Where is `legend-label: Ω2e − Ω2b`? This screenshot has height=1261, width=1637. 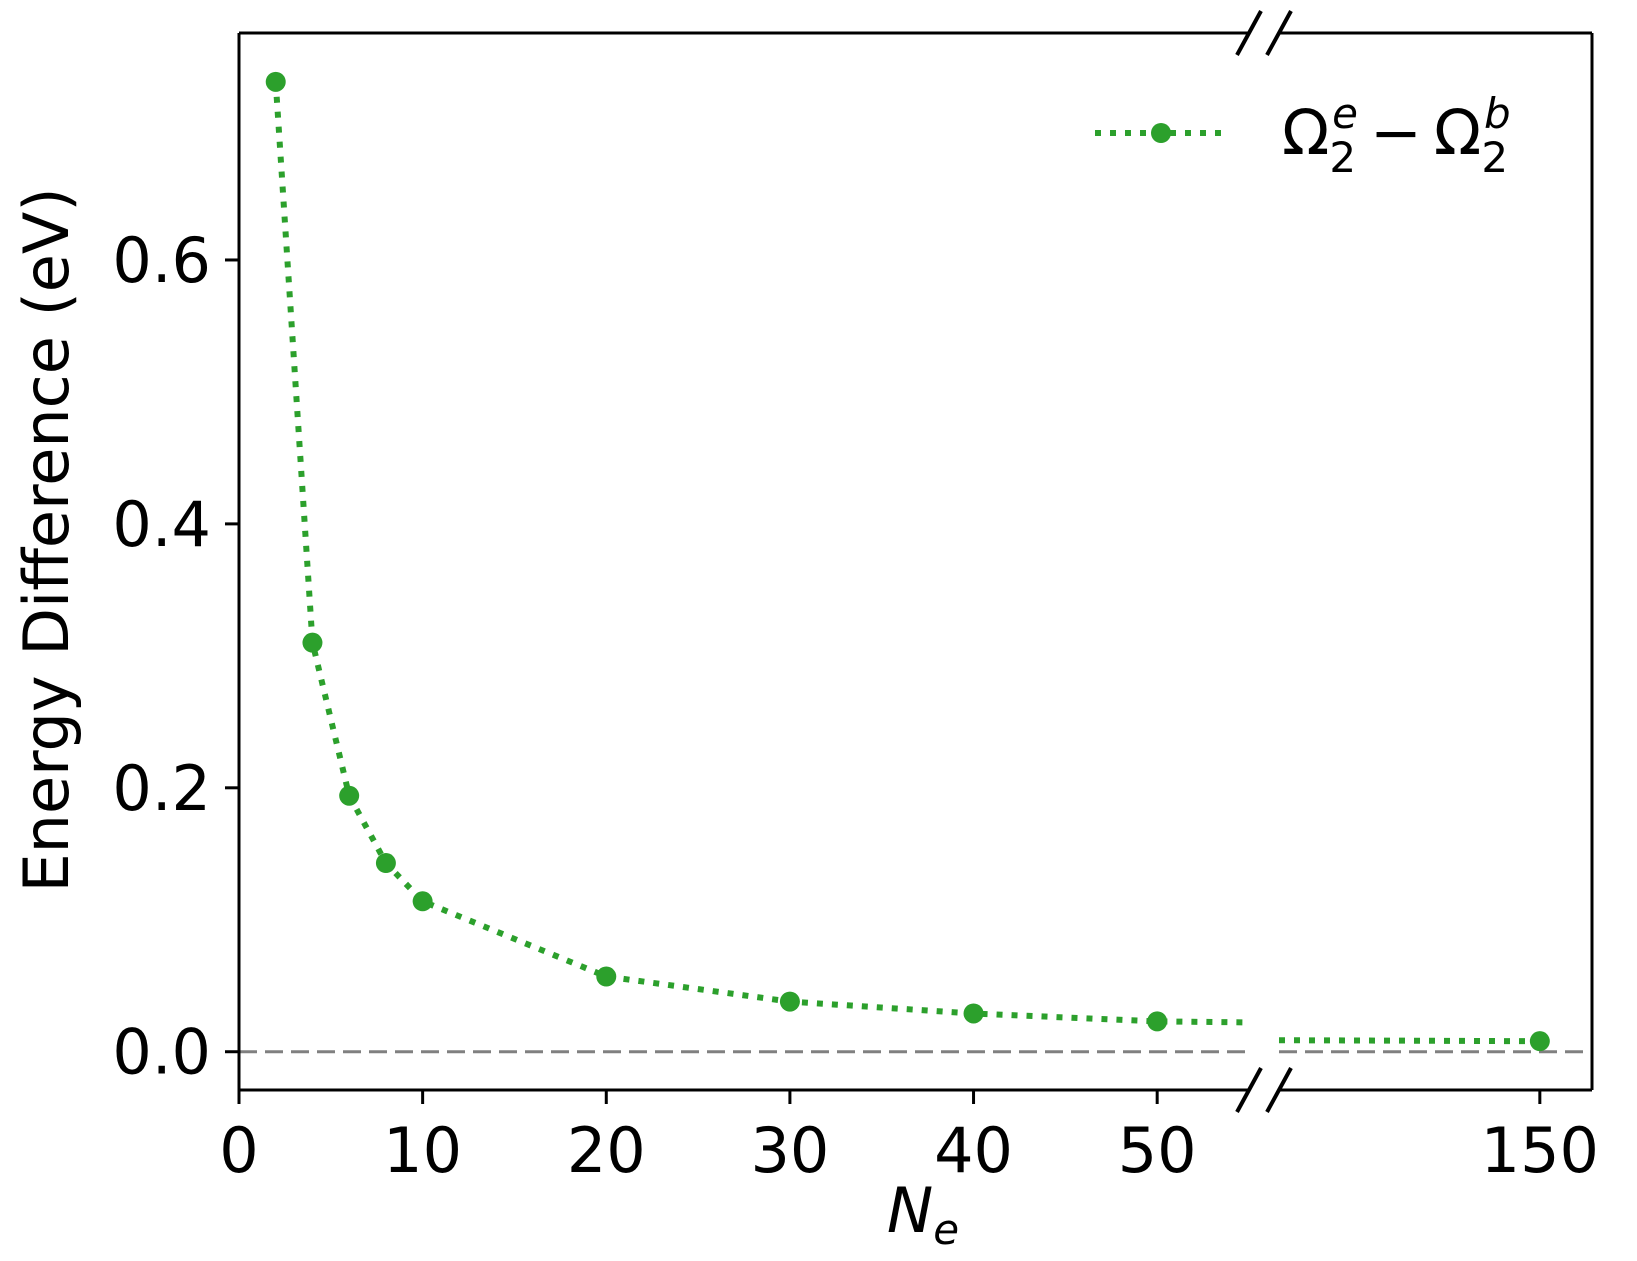 legend-label: Ω2e − Ω2b is located at coordinates (1396, 135).